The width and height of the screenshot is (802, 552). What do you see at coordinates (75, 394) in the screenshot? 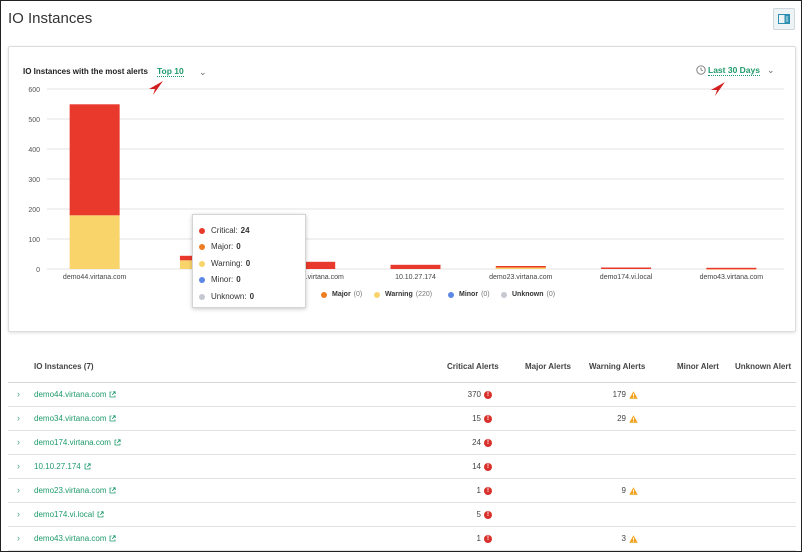
I see `instance-link: demo44.virtana.com` at bounding box center [75, 394].